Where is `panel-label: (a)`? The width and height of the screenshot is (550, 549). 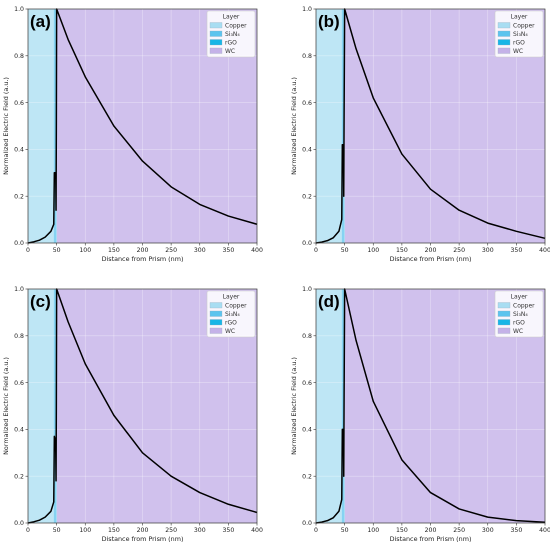 panel-label: (a) is located at coordinates (40, 21).